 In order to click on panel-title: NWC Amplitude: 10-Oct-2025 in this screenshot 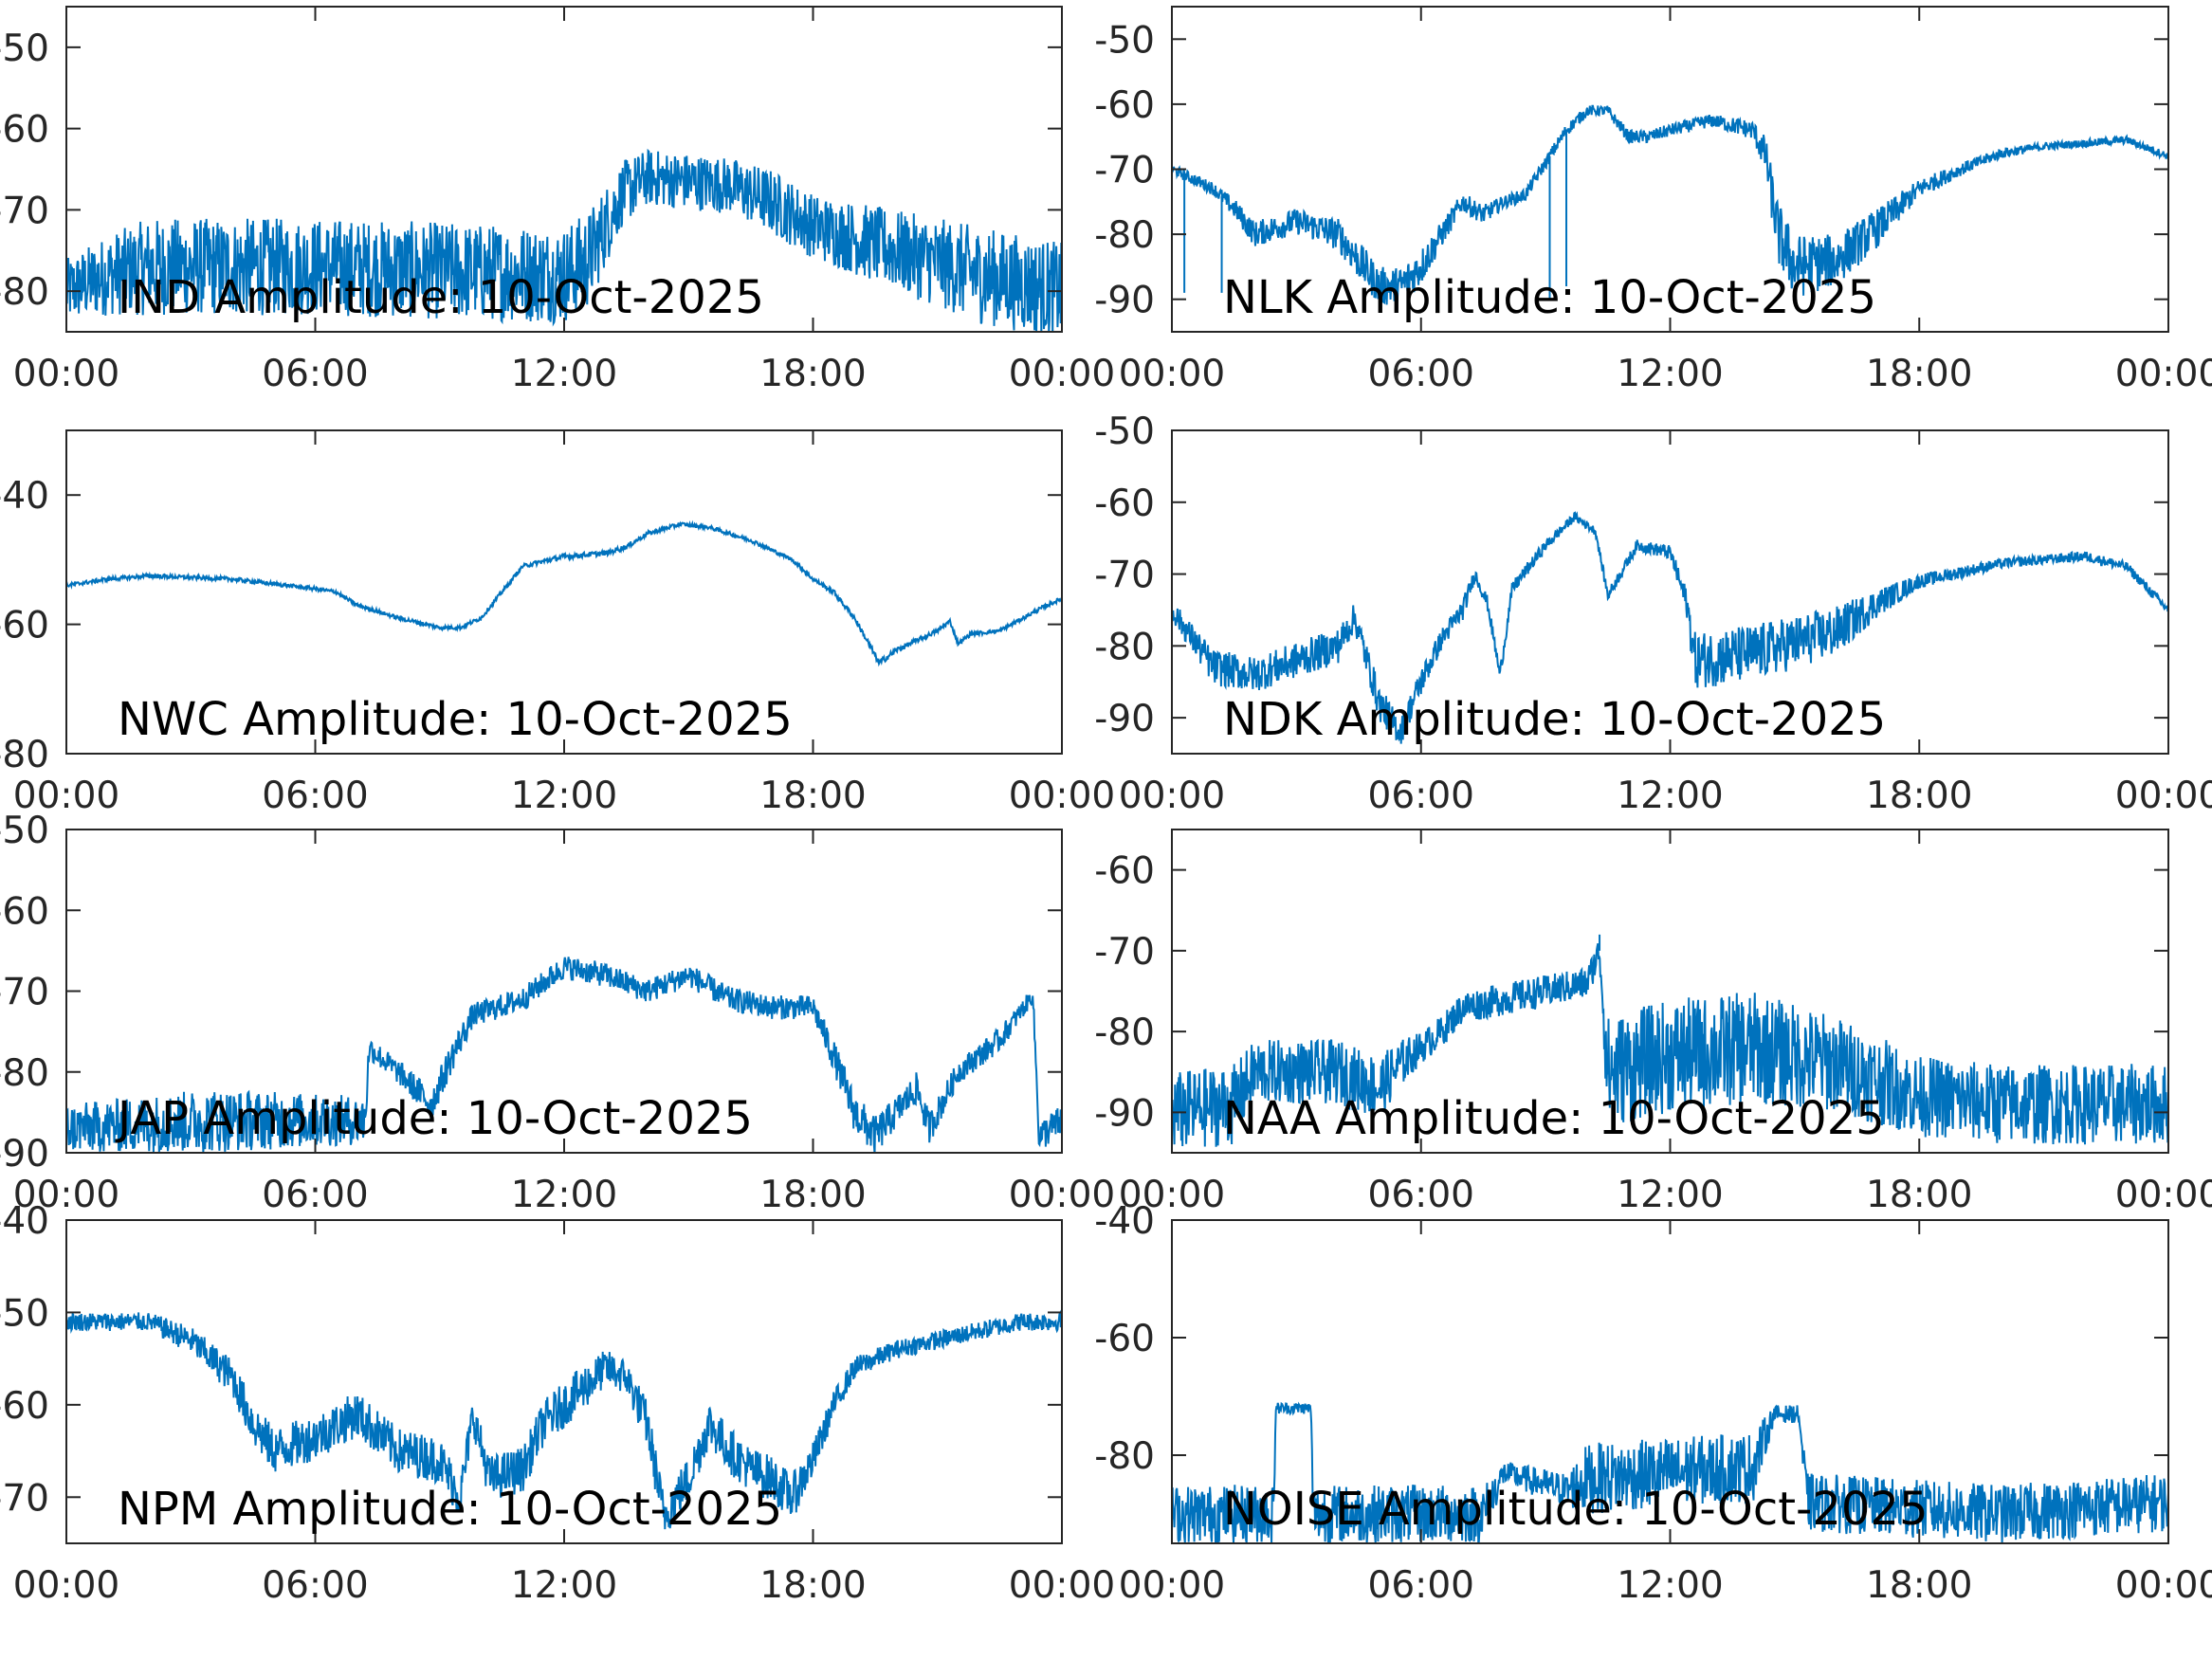, I will do `click(455, 719)`.